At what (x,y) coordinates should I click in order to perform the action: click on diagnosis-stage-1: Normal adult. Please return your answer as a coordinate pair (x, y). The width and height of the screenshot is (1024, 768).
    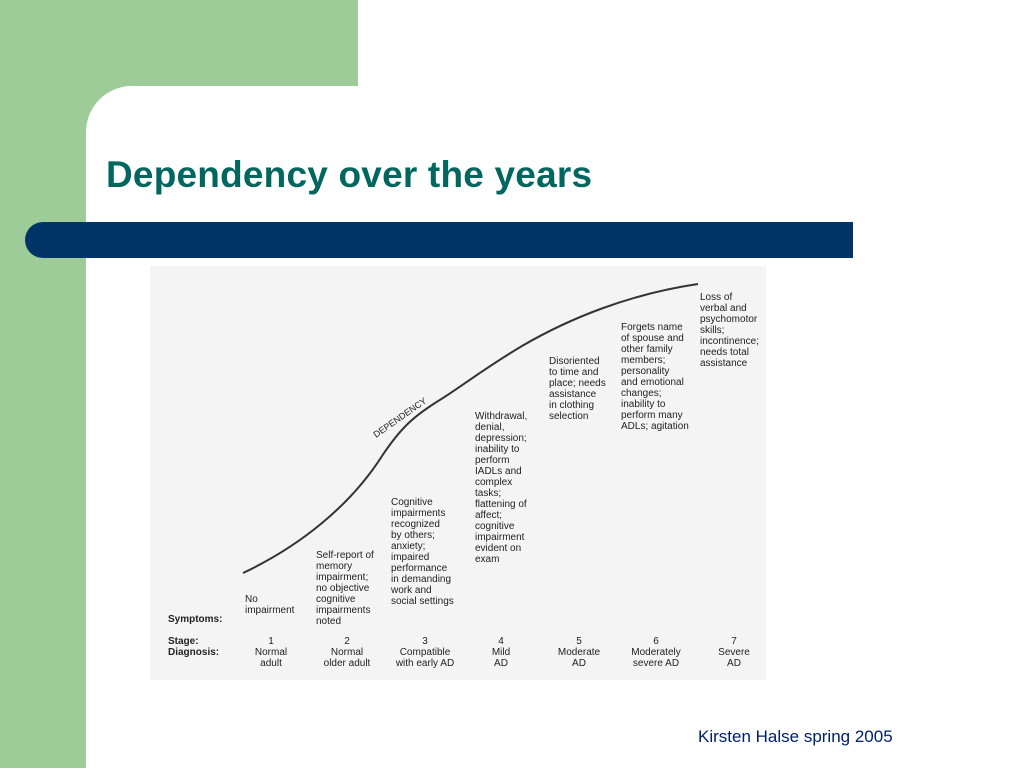
    Looking at the image, I should click on (271, 658).